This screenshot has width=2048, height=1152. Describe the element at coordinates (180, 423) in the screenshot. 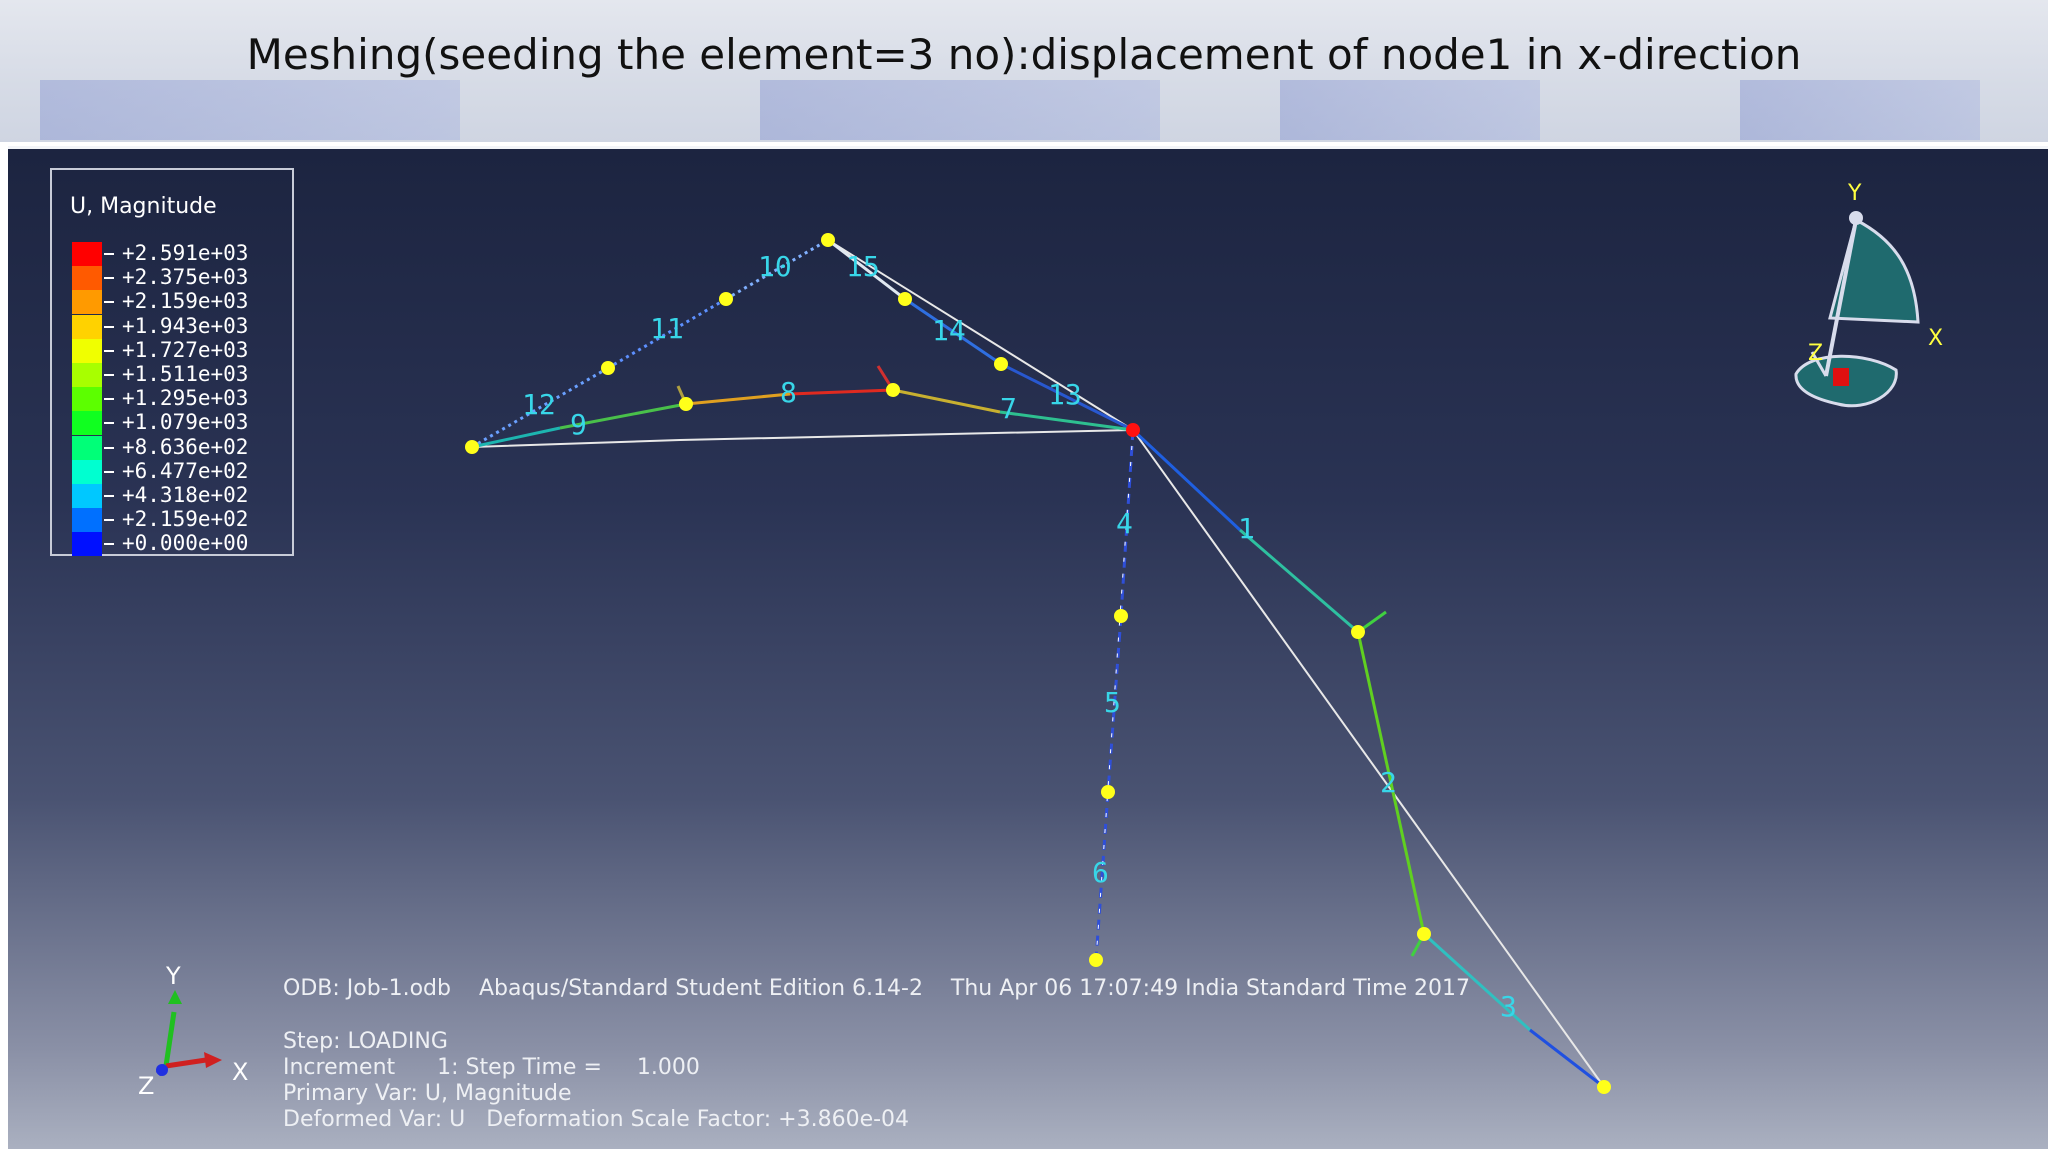

I see `legend-row: +1.079e+03` at that location.